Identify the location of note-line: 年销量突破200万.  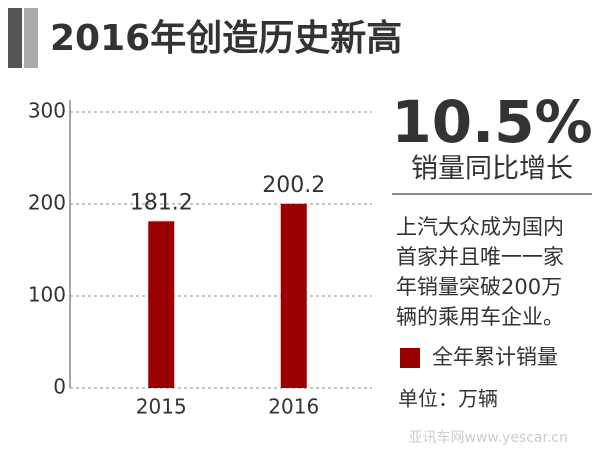
(479, 287).